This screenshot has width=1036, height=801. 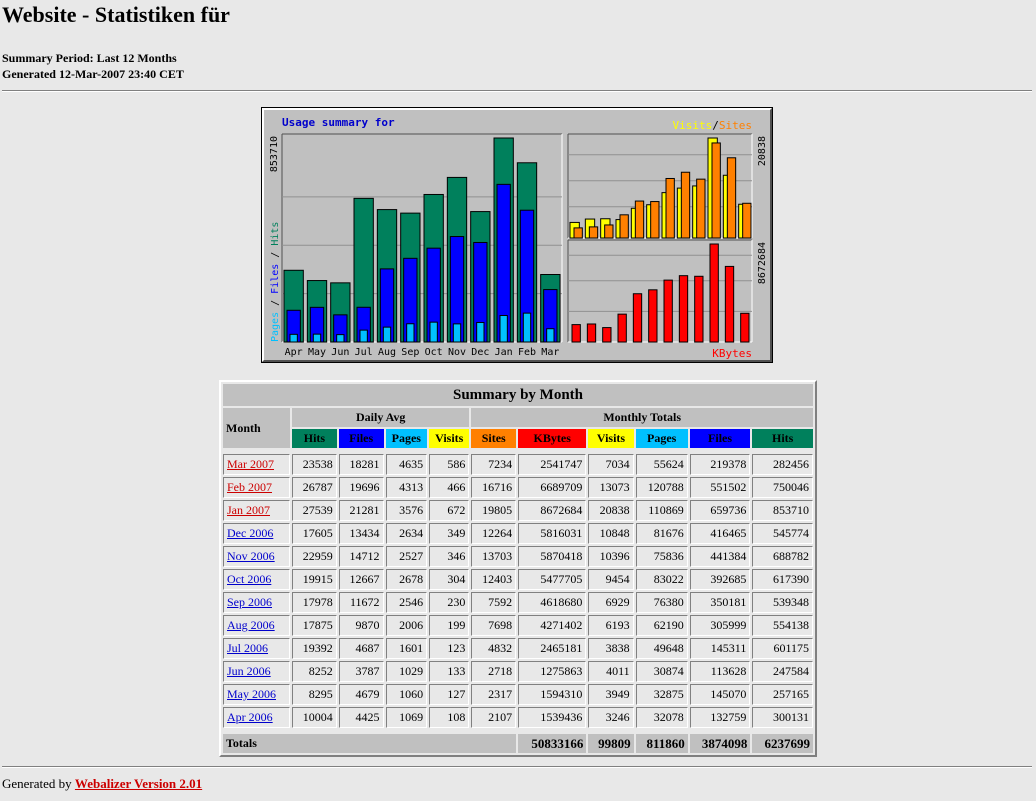 What do you see at coordinates (93, 74) in the screenshot?
I see `generated-date: Generated 12-Mar-2007 23:40 CET` at bounding box center [93, 74].